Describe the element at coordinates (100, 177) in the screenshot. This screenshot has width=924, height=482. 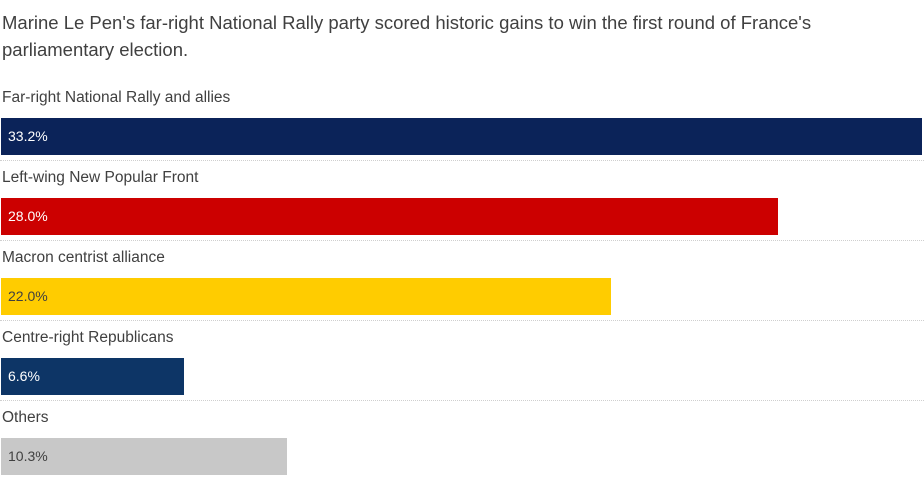
I see `category-label: Left-wing New Popular Front` at that location.